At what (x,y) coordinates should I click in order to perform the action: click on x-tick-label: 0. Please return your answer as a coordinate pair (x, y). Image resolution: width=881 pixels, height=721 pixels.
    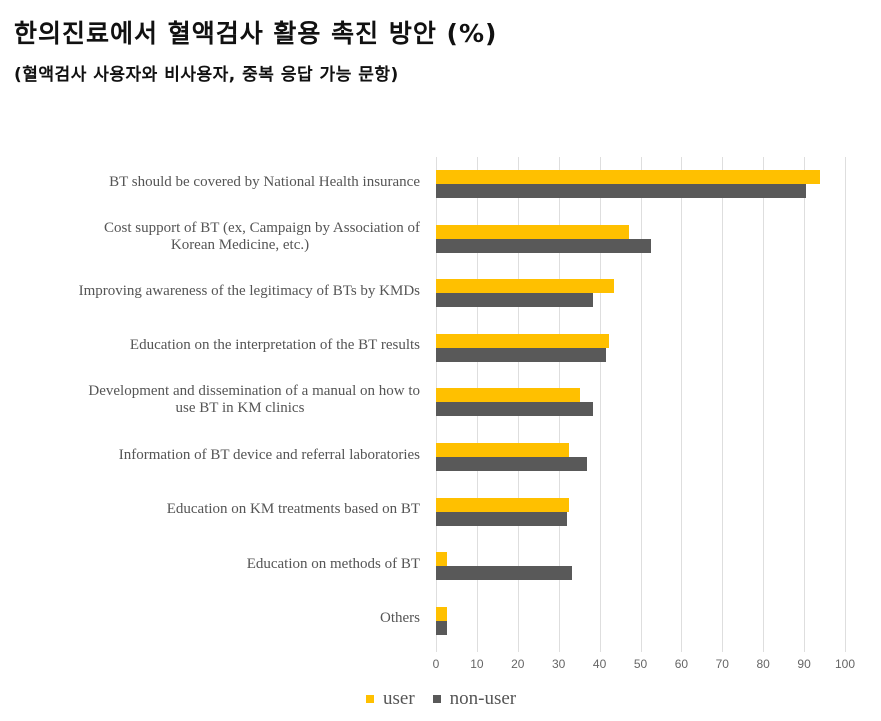
    Looking at the image, I should click on (436, 664).